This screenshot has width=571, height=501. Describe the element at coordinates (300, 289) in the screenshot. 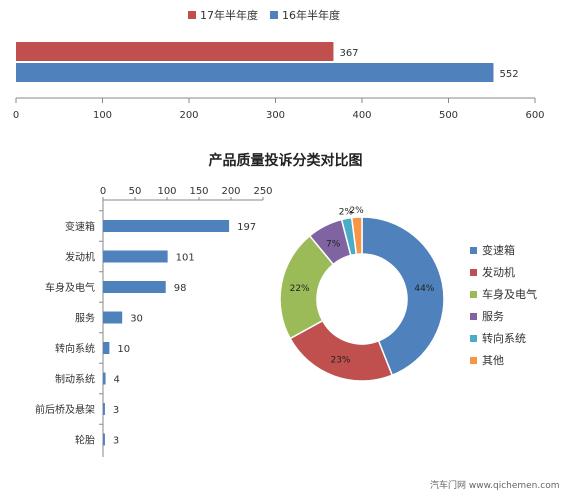

I see `donut-slice-label: 22%` at that location.